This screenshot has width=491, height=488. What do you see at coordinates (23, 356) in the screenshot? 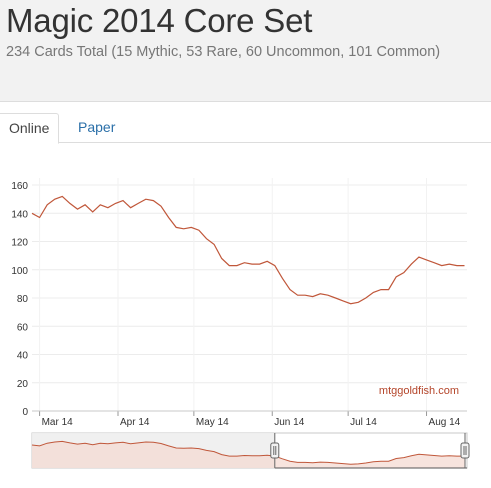
I see `y-tick-label: 40` at bounding box center [23, 356].